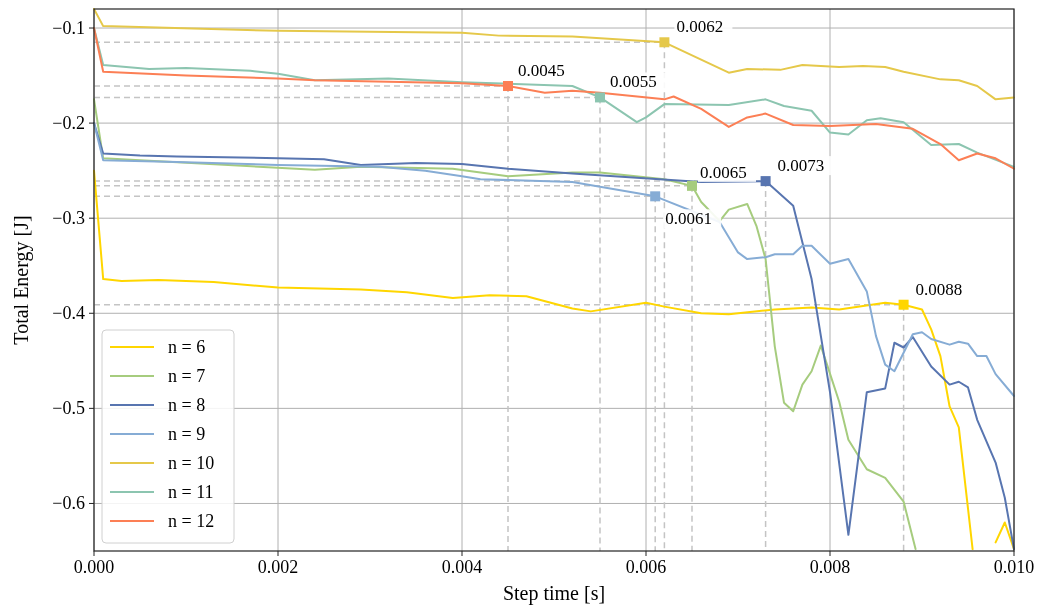 This screenshot has width=1047, height=612. I want to click on x-tick-label: 0.006, so click(646, 567).